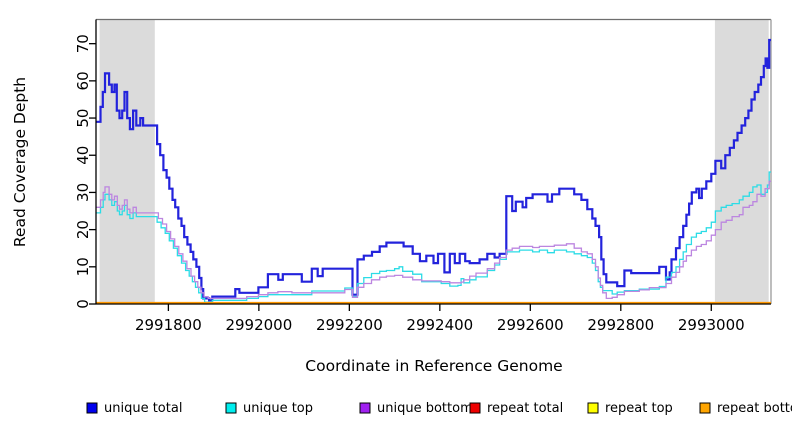  I want to click on x-tick-label: 2993000, so click(711, 325).